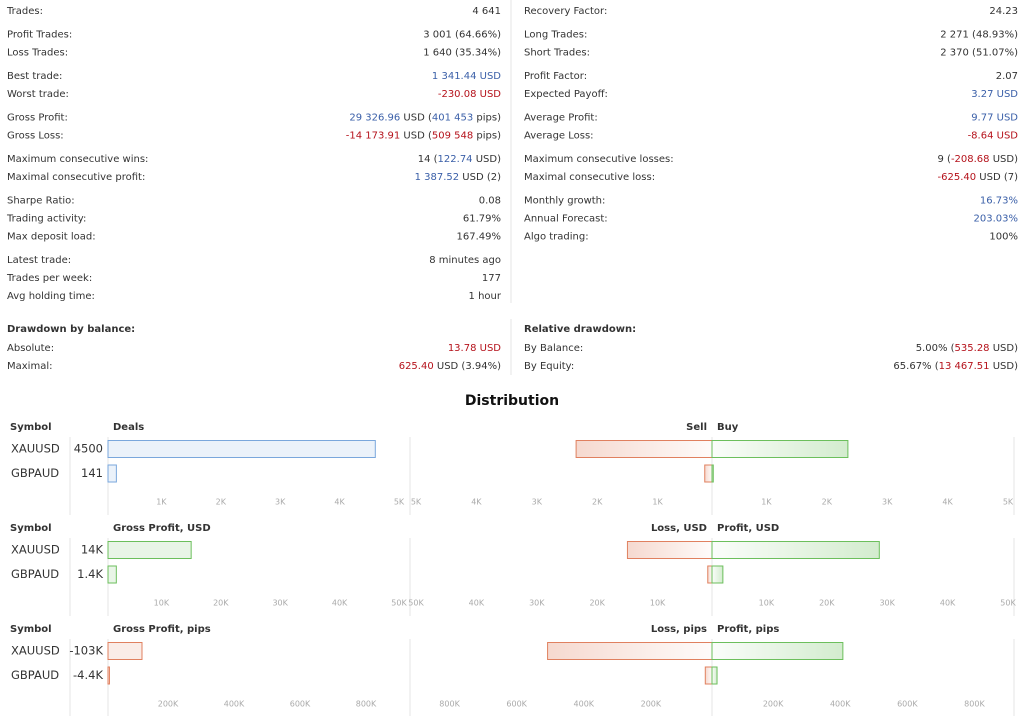 The image size is (1024, 716). What do you see at coordinates (31, 629) in the screenshot?
I see `column-header: Symbol` at bounding box center [31, 629].